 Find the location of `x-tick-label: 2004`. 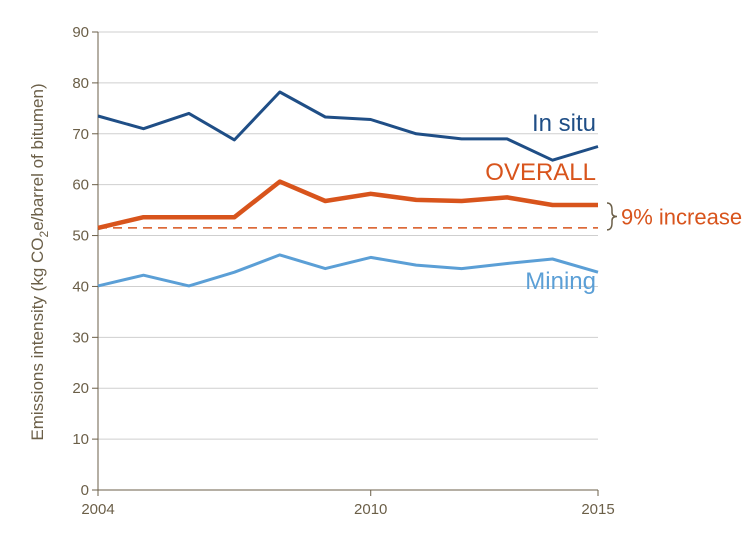

x-tick-label: 2004 is located at coordinates (97, 509).